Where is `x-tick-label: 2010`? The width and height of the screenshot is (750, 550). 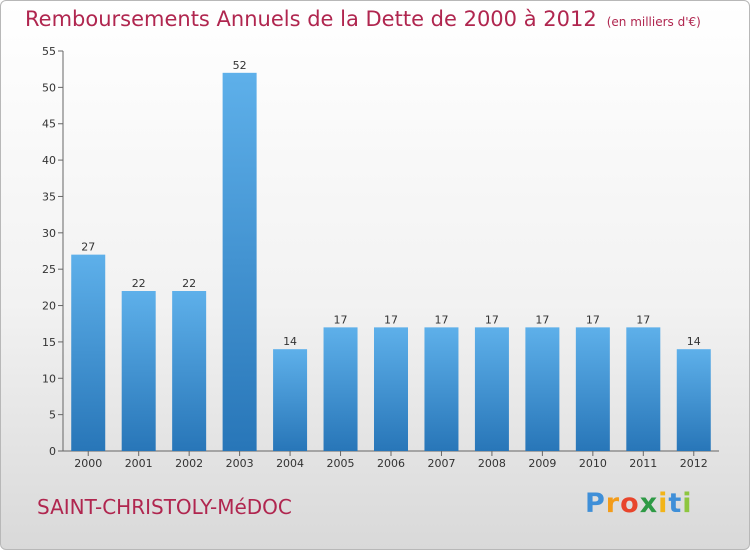
x-tick-label: 2010 is located at coordinates (593, 463).